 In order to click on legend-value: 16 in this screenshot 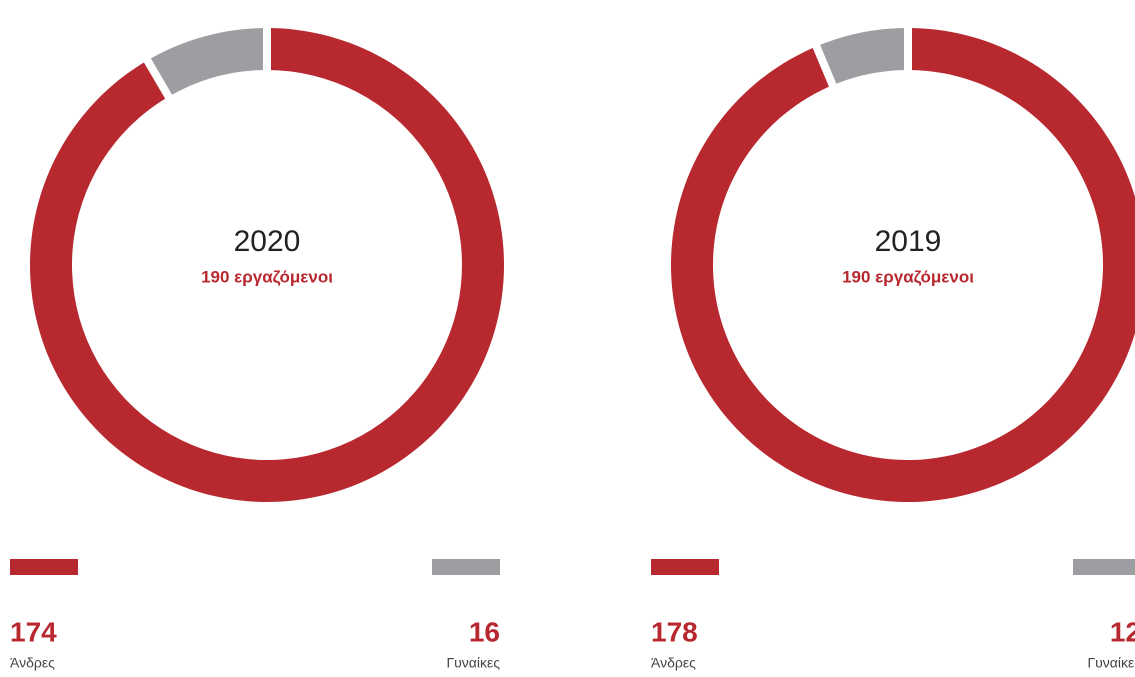, I will do `click(484, 631)`.